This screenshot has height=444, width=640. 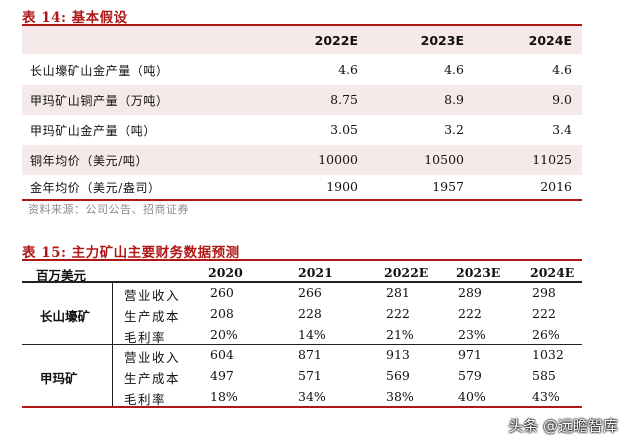 I want to click on table14-row: 甲玛矿山金产量（吨） 3.05 3.2 3.4, so click(x=302, y=130).